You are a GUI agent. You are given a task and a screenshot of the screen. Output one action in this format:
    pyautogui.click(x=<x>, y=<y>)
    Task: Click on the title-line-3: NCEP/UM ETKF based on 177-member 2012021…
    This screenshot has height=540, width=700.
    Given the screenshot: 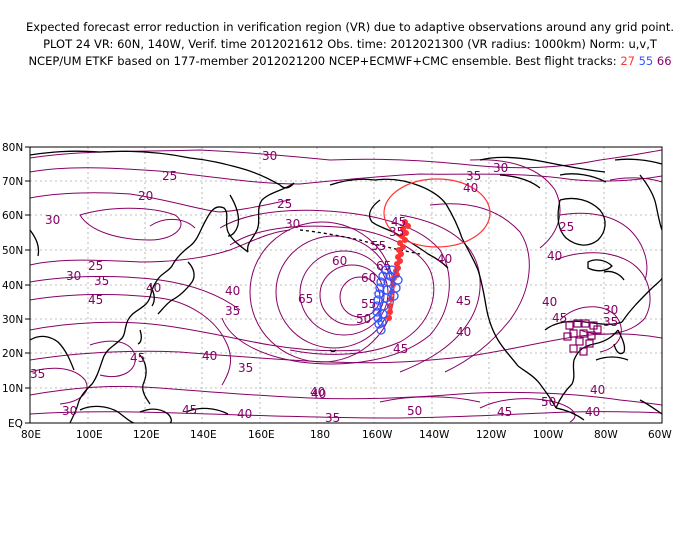 What is the action you would take?
    pyautogui.click(x=350, y=61)
    